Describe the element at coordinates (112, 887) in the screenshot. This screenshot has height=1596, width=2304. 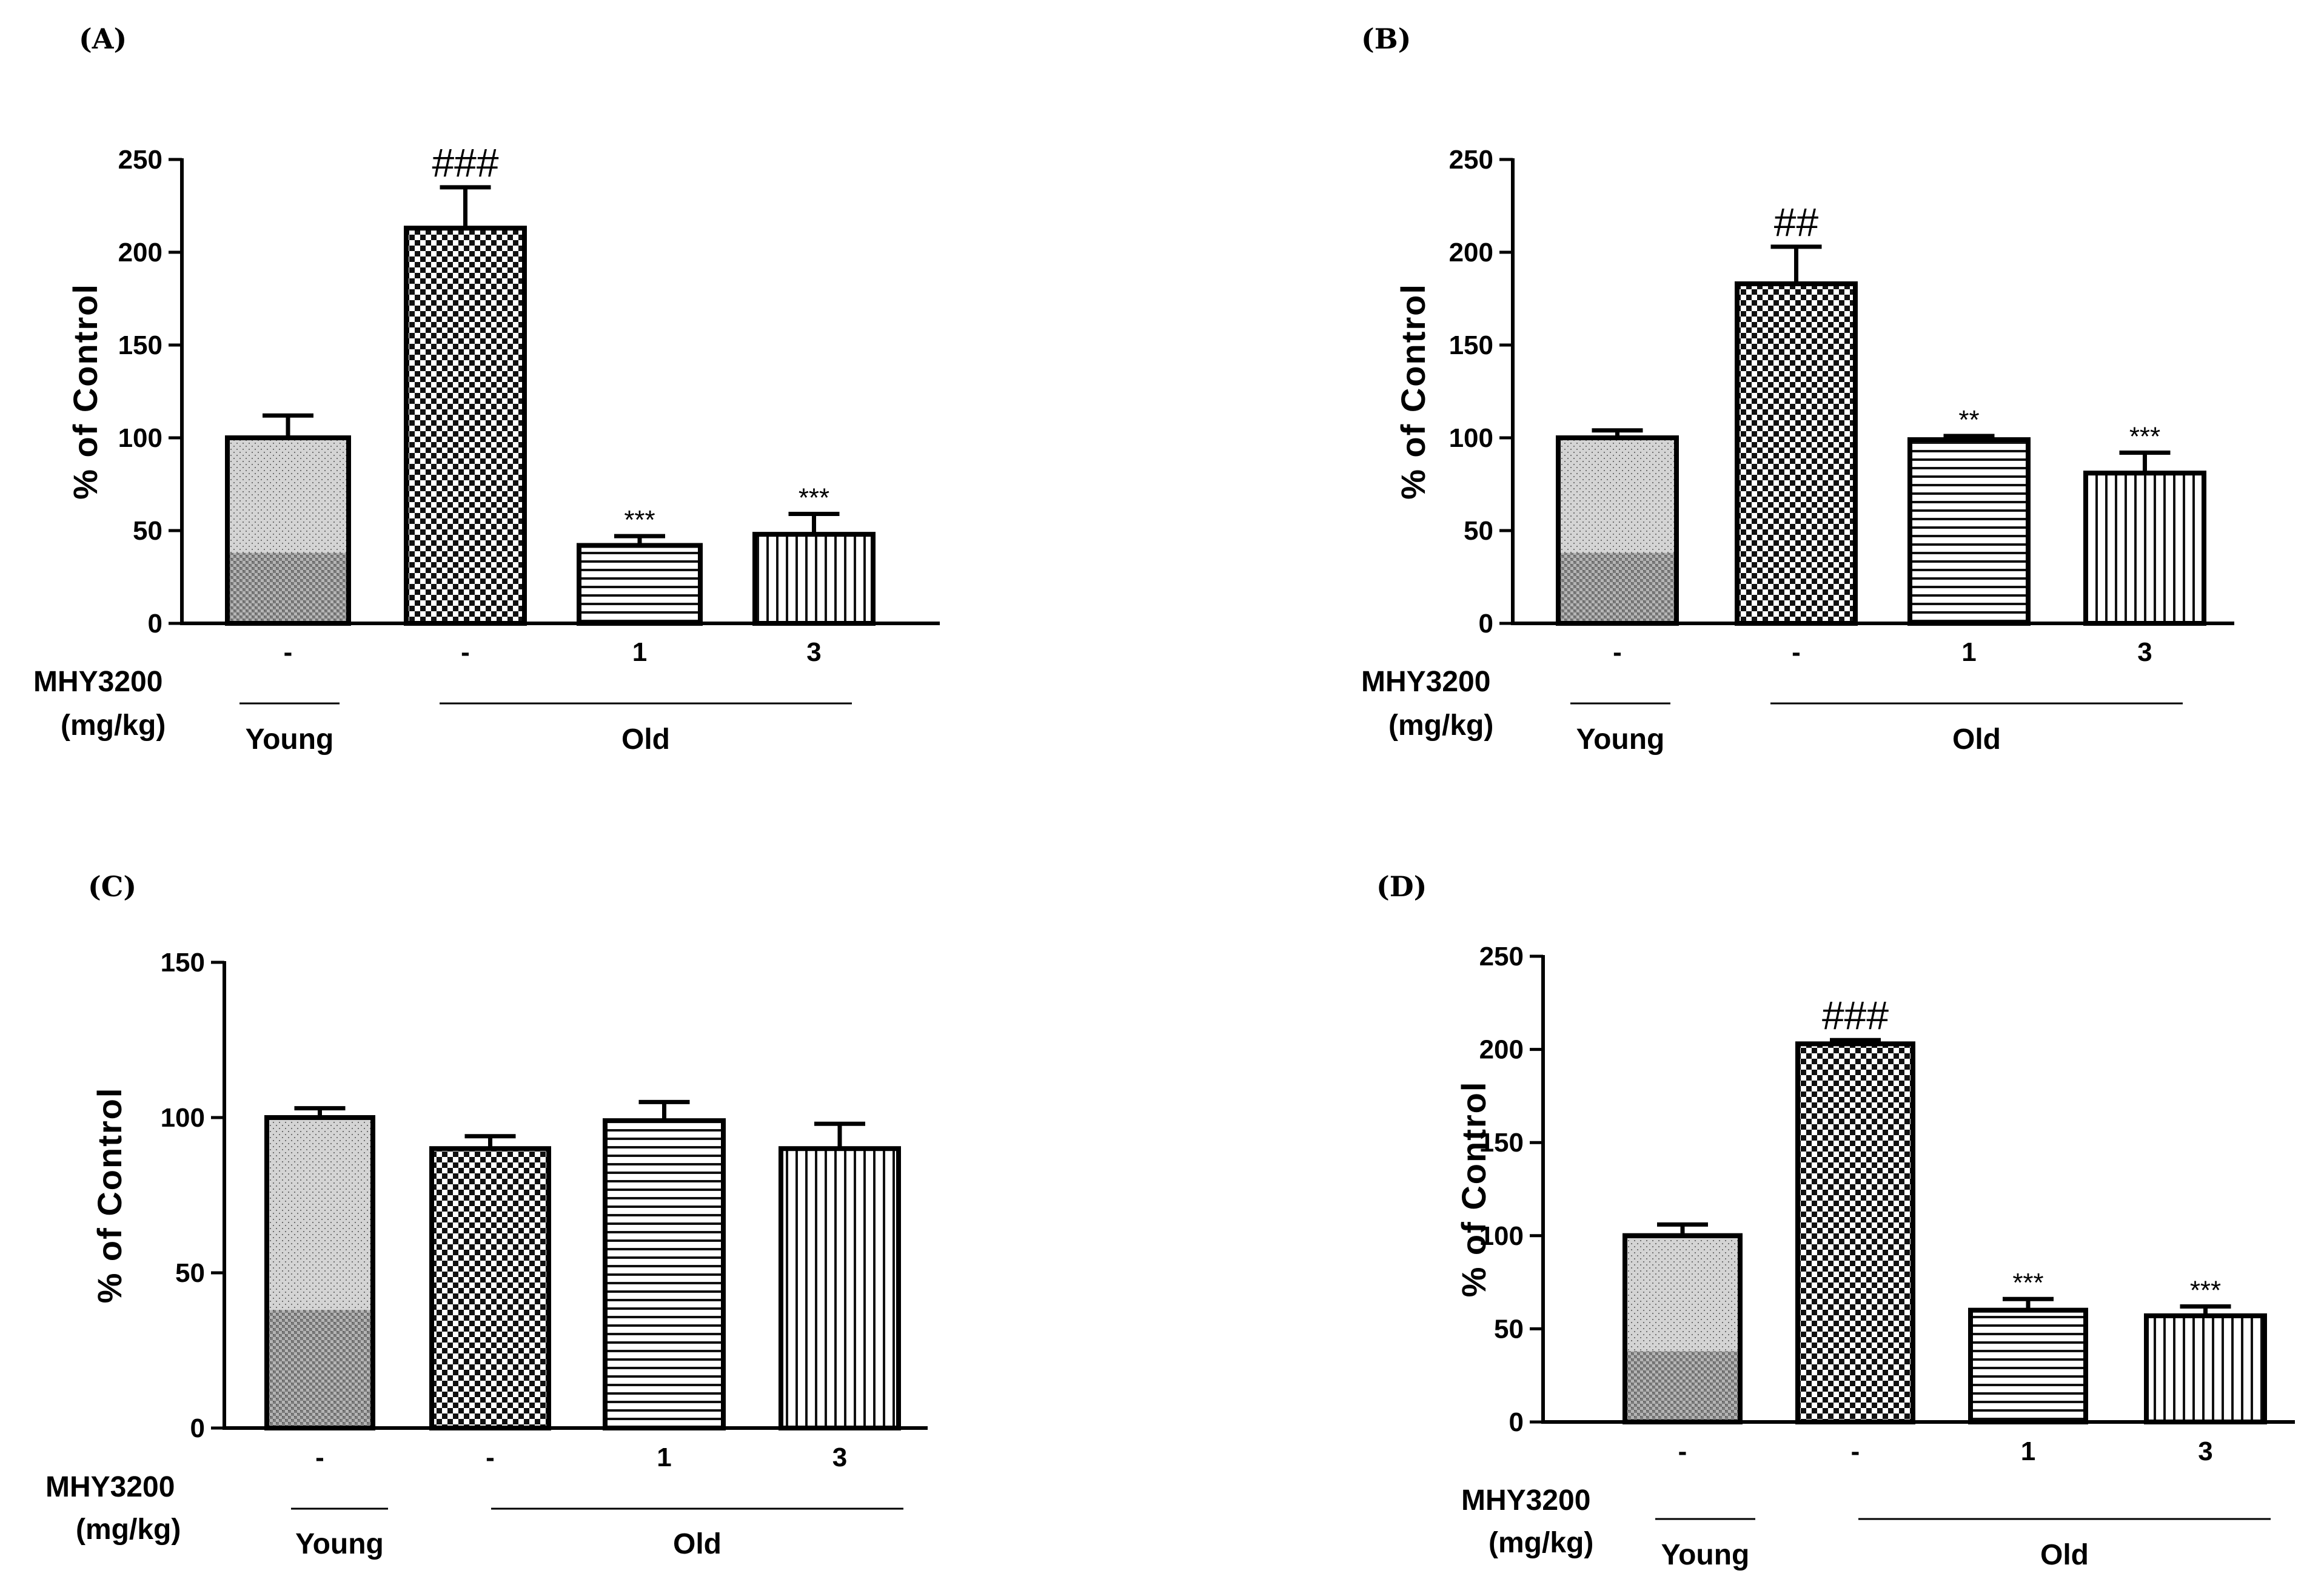
I see `panel-label: (C)` at that location.